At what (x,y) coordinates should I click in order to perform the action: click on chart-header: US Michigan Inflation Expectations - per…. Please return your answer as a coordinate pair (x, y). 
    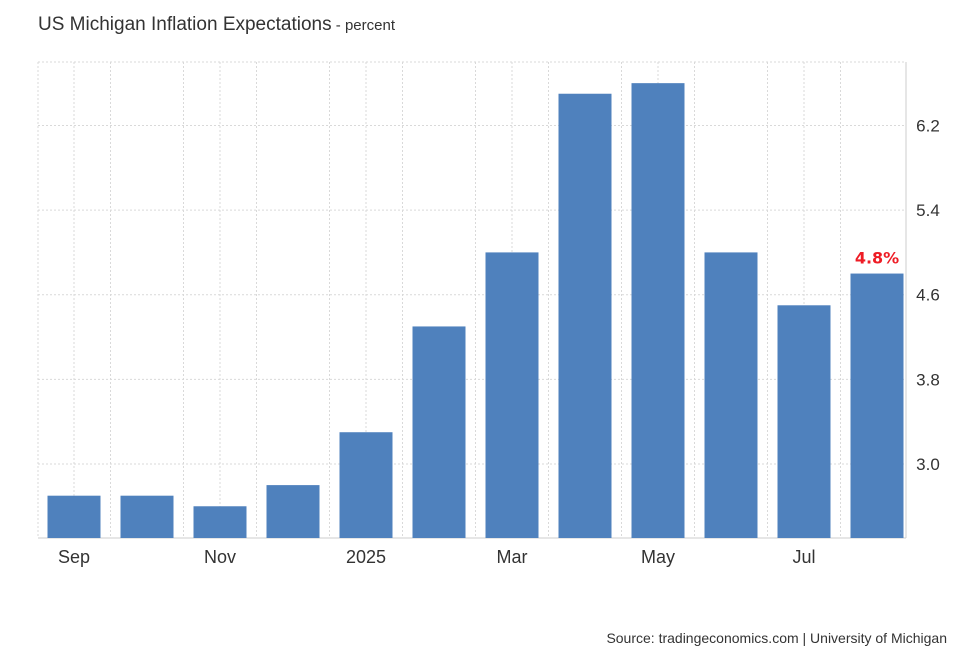
    Looking at the image, I should click on (216, 25).